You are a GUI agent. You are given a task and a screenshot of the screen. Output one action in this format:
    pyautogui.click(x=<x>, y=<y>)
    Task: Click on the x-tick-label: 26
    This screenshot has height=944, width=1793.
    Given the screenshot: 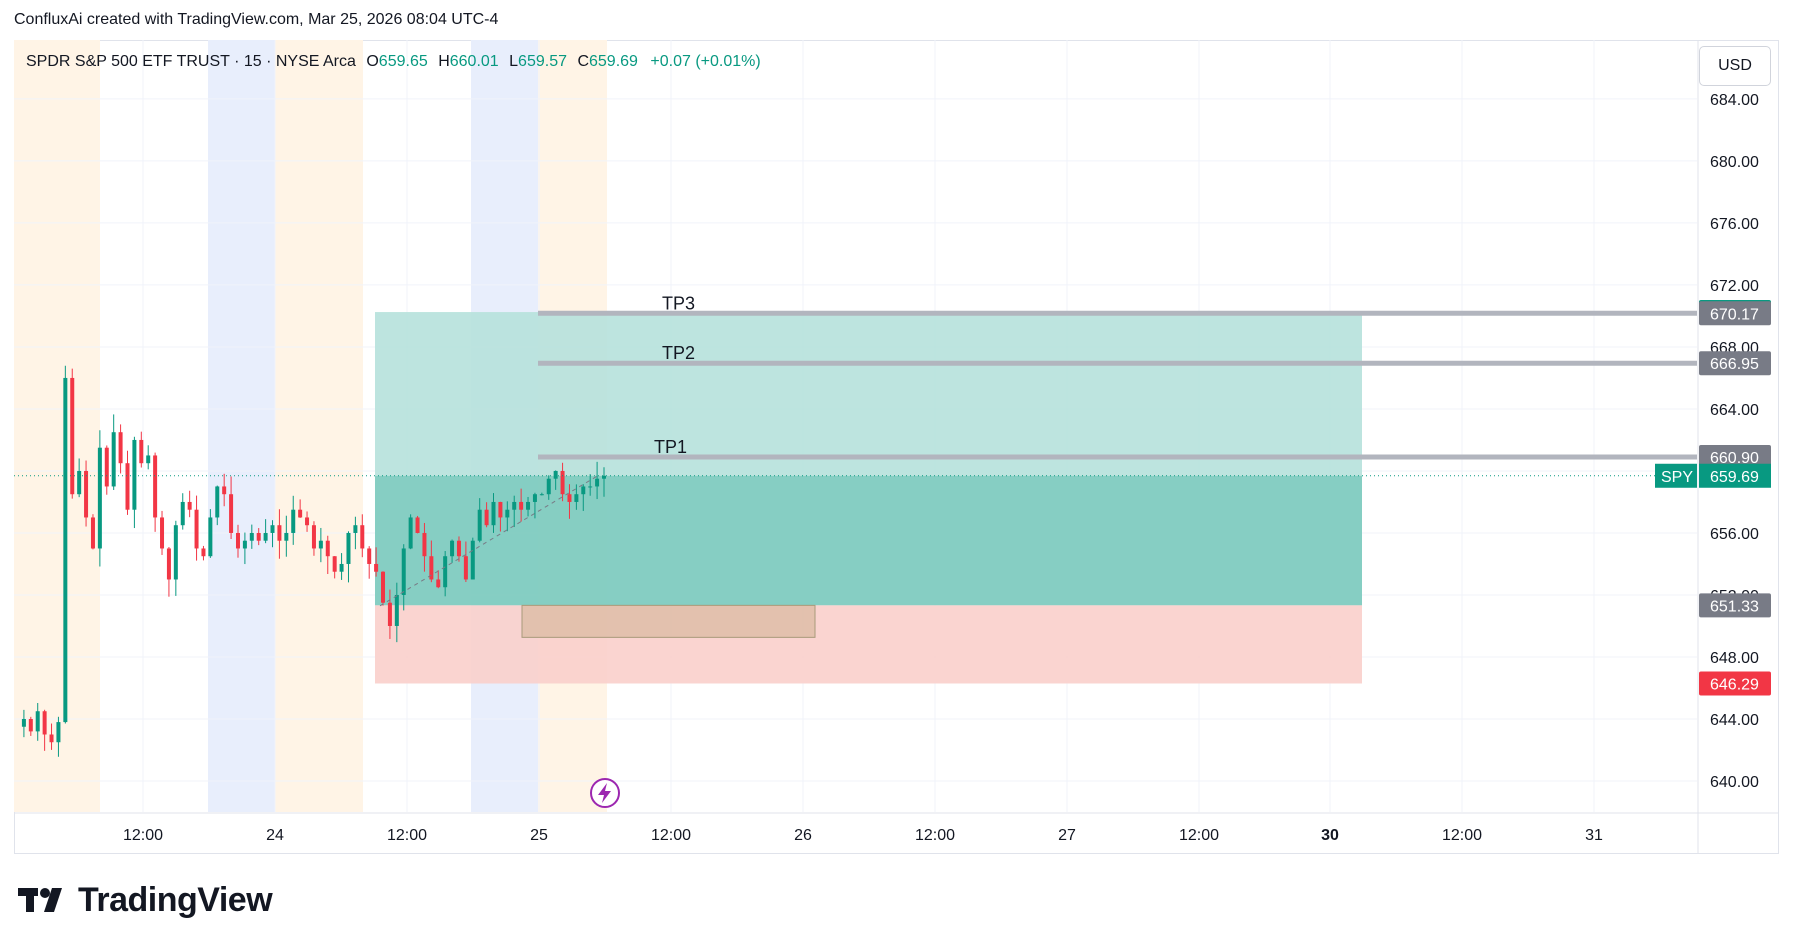 What is the action you would take?
    pyautogui.click(x=803, y=835)
    